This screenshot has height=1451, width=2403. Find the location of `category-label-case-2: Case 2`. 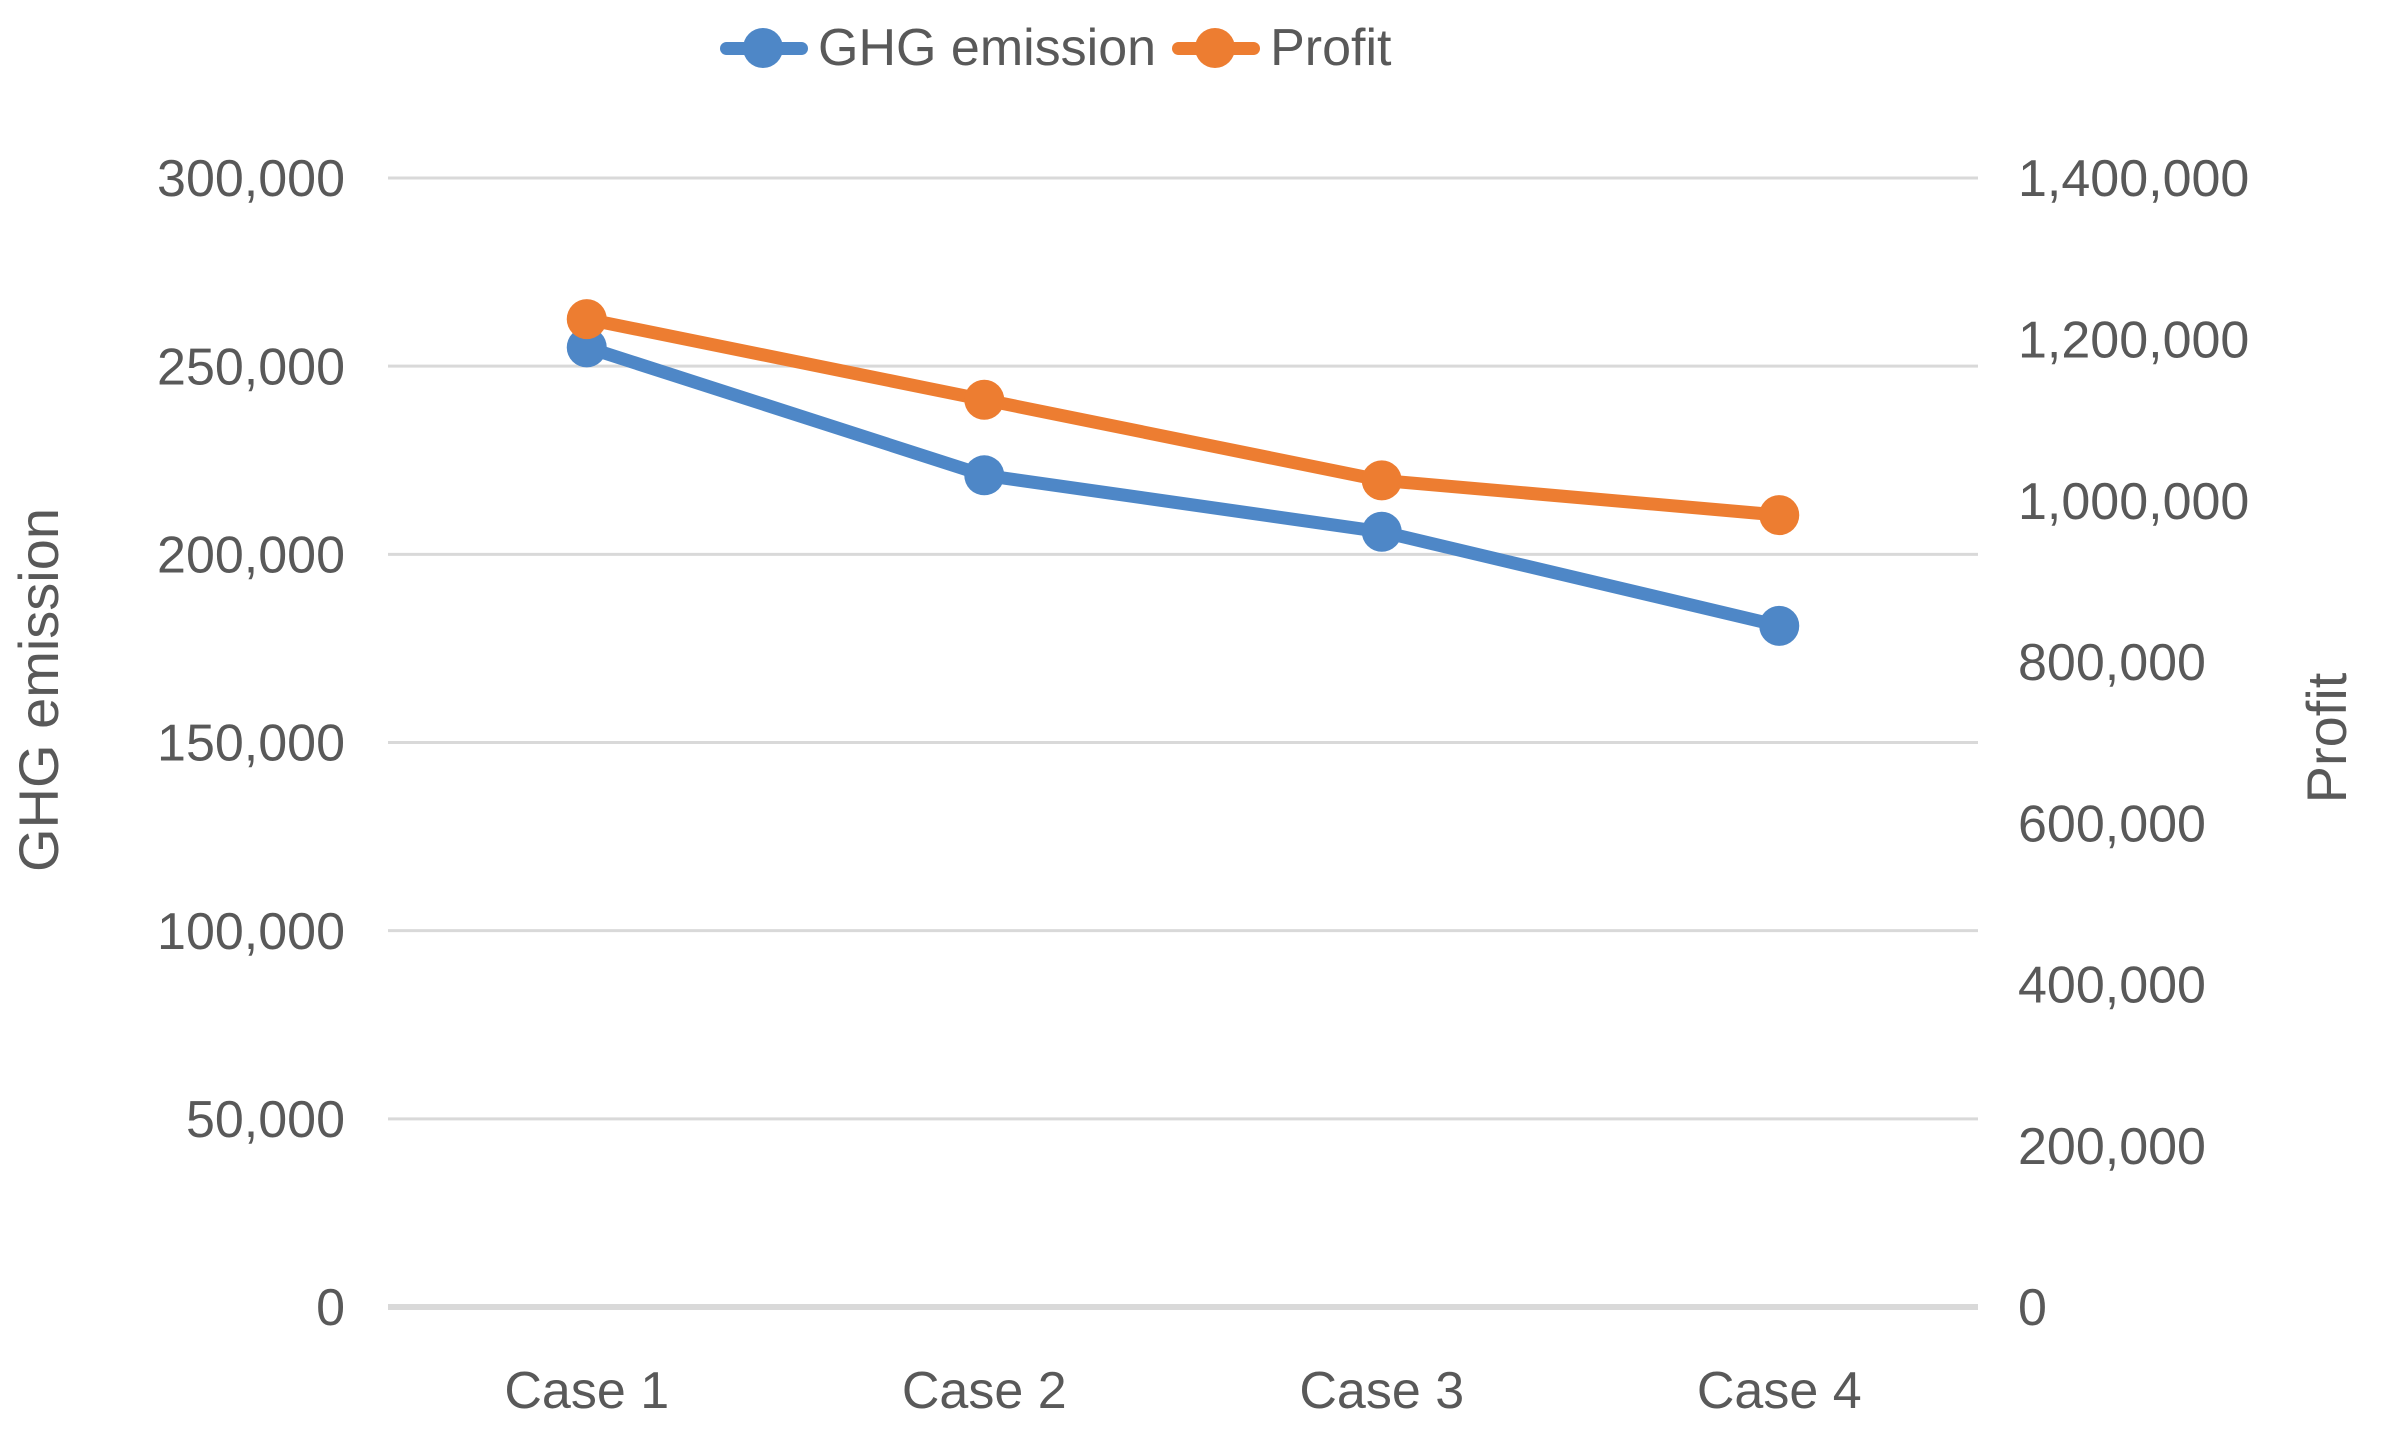

category-label-case-2: Case 2 is located at coordinates (984, 1391).